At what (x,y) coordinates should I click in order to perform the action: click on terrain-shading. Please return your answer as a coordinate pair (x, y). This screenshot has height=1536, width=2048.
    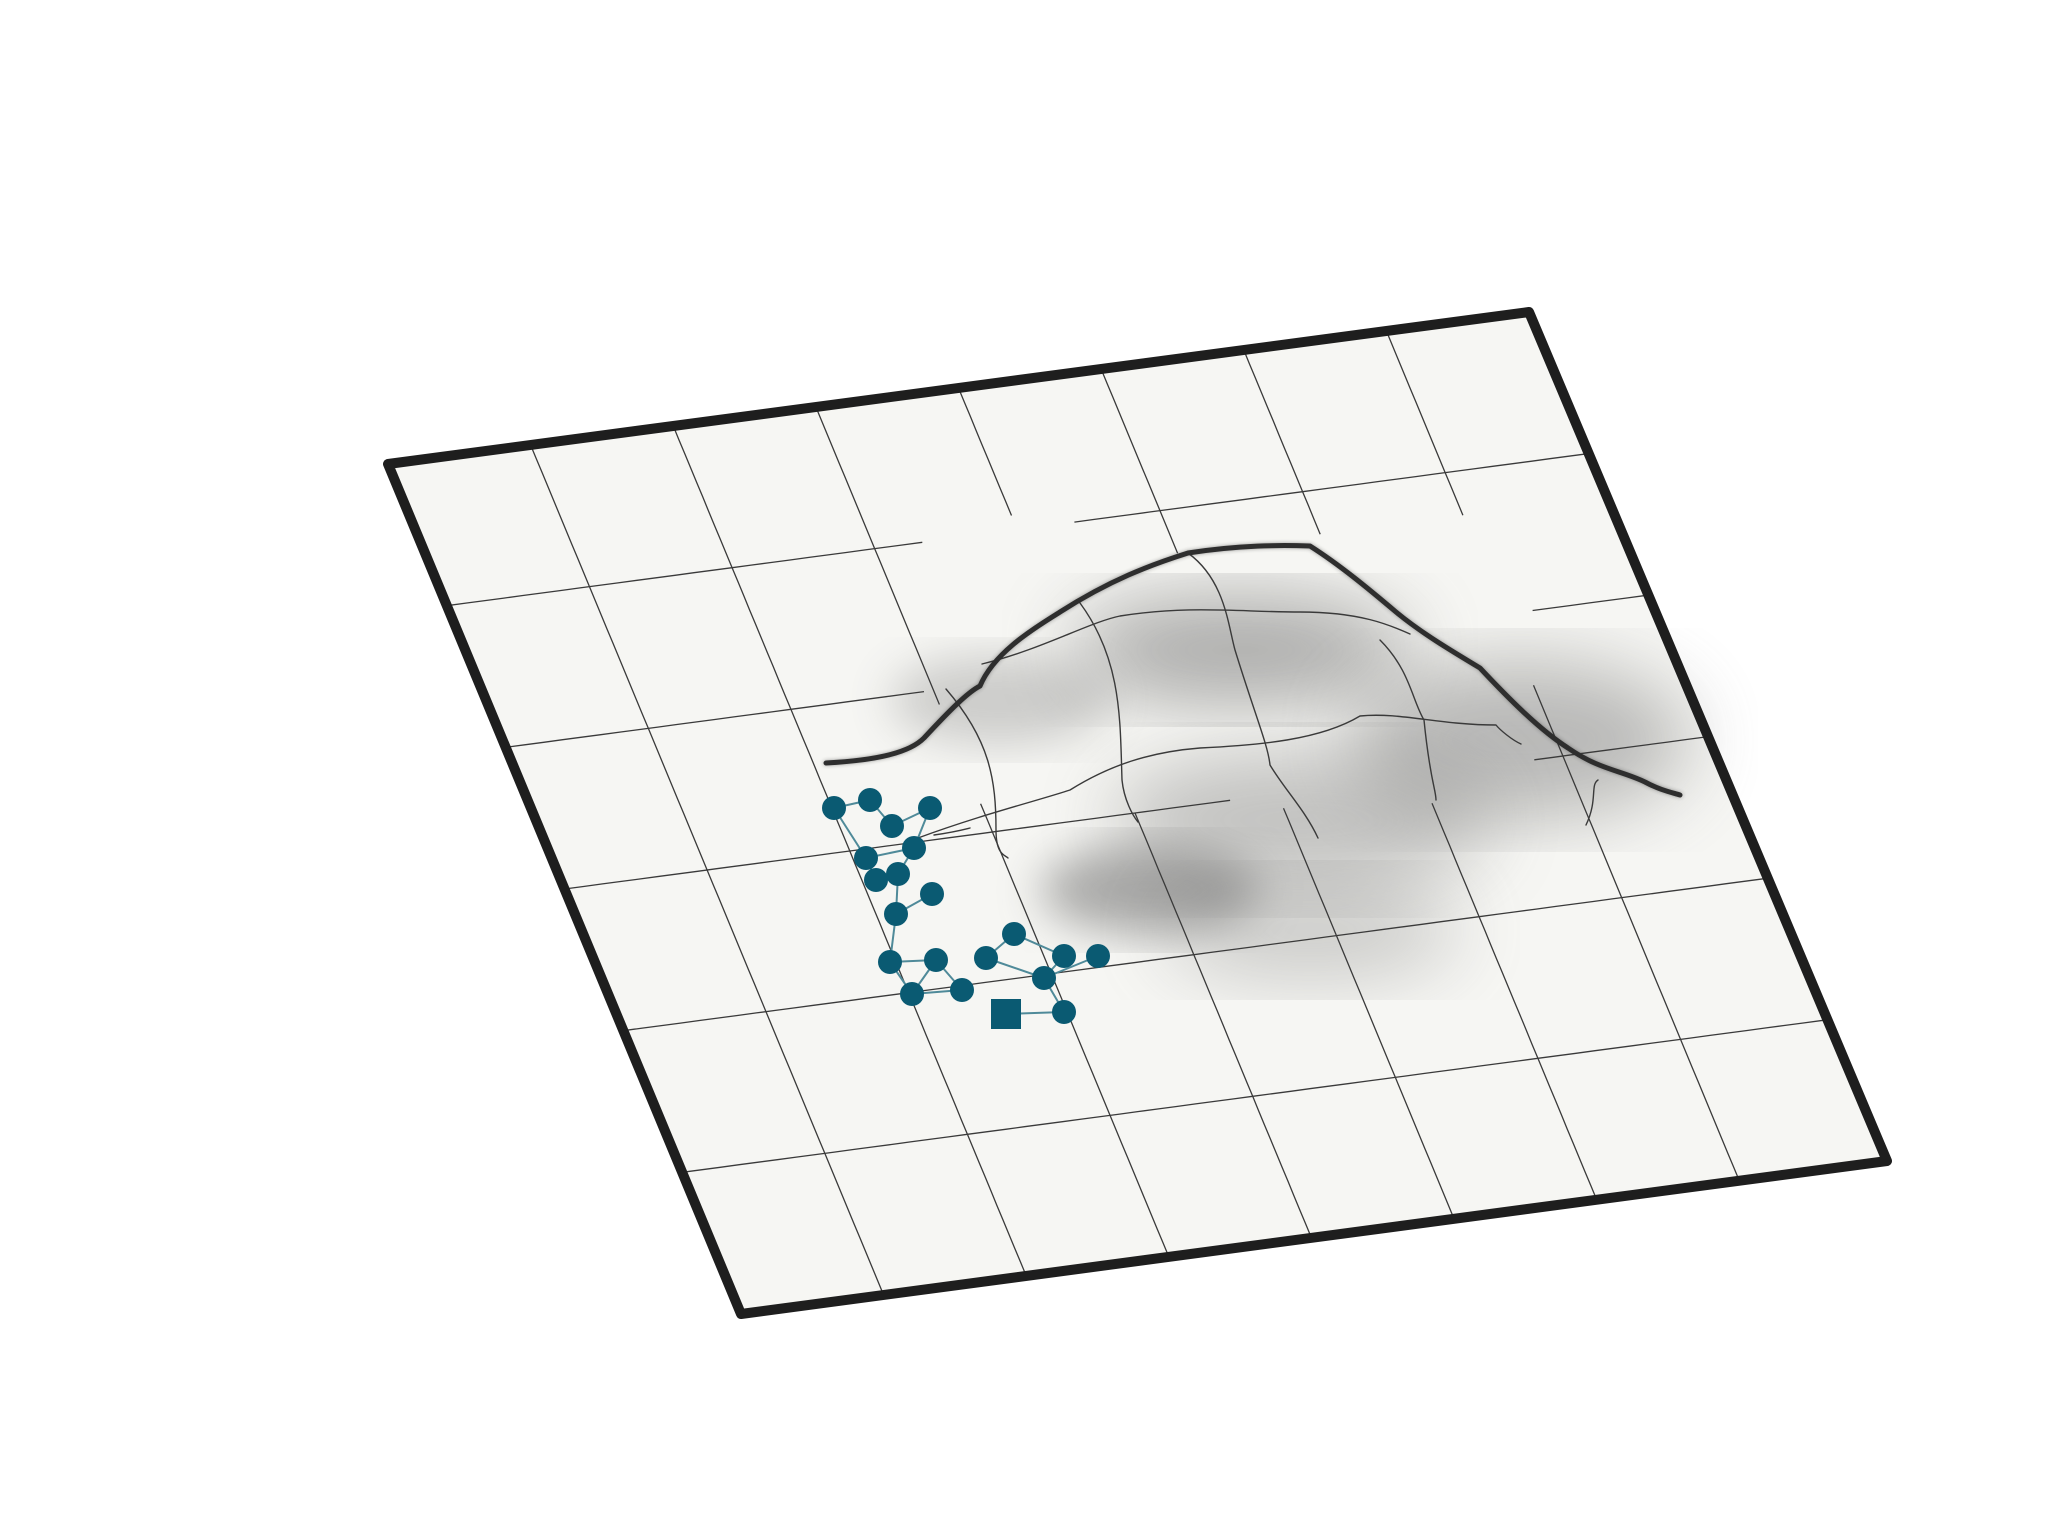
    Looking at the image, I should click on (1290, 787).